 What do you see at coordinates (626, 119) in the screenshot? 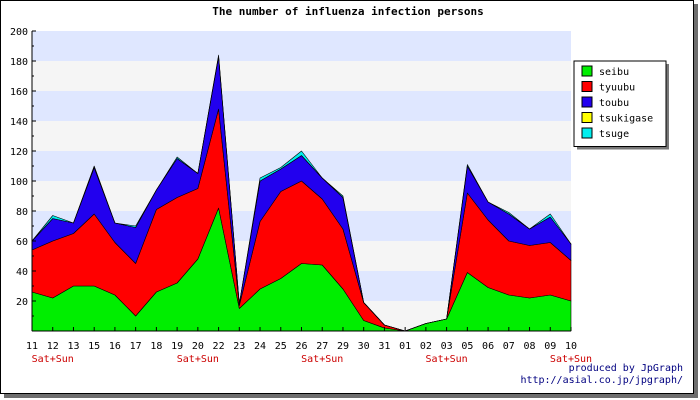
I see `legend-label-tsukigase: tsukigase` at bounding box center [626, 119].